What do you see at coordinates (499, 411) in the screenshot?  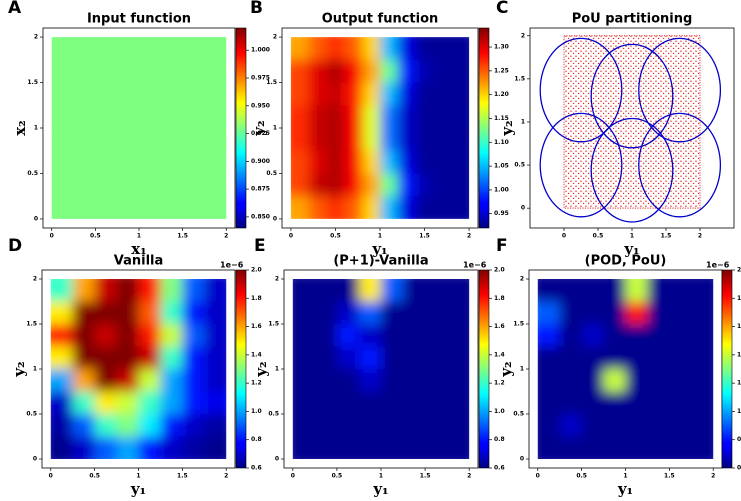 I see `colorbar-tick-label: 1.0` at bounding box center [499, 411].